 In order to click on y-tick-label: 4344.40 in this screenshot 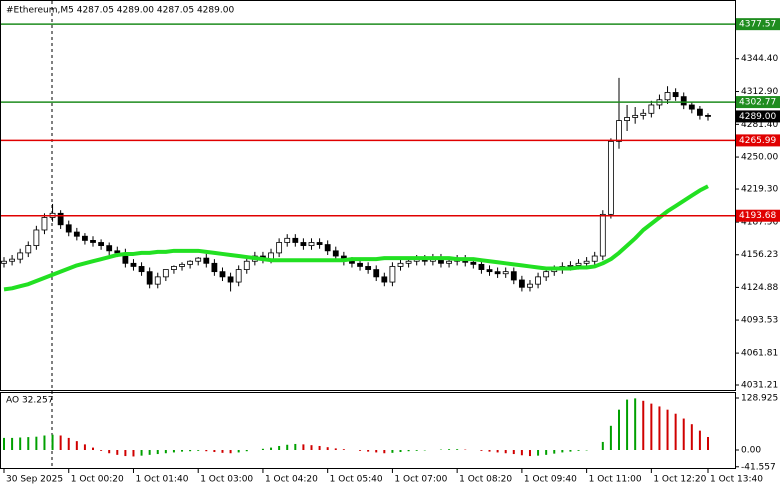, I will do `click(759, 59)`.